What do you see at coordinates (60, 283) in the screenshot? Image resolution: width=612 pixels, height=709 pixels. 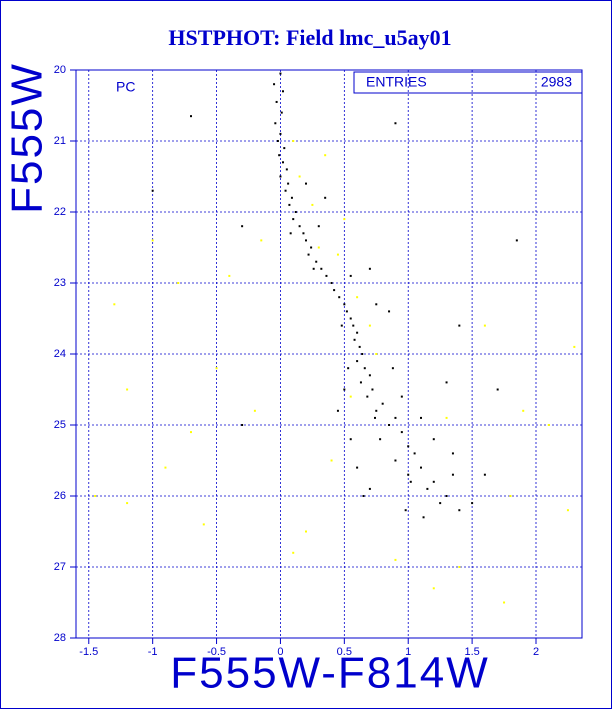 I see `y-tick-label: 23` at bounding box center [60, 283].